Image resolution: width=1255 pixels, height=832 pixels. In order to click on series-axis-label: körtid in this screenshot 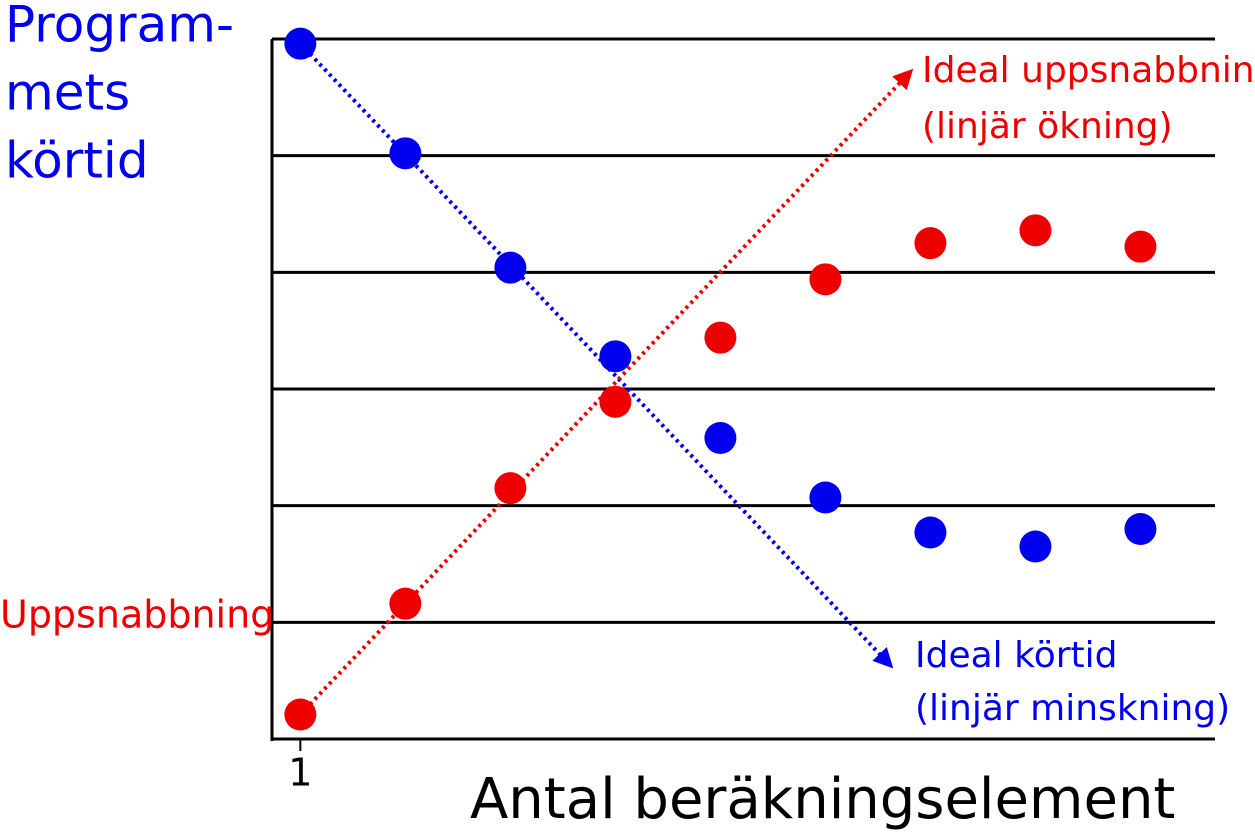, I will do `click(77, 161)`.